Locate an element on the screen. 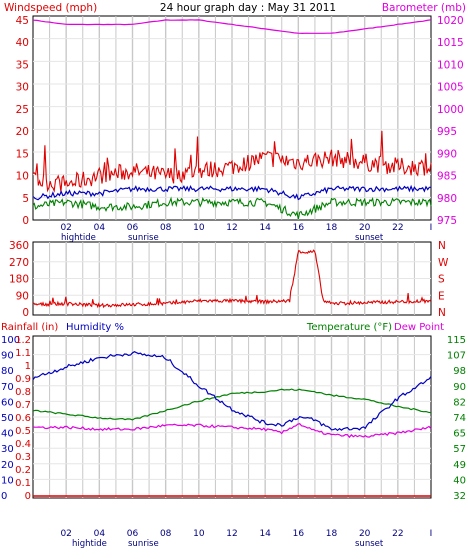 The height and width of the screenshot is (559, 468). tick-label: 995 is located at coordinates (447, 132).